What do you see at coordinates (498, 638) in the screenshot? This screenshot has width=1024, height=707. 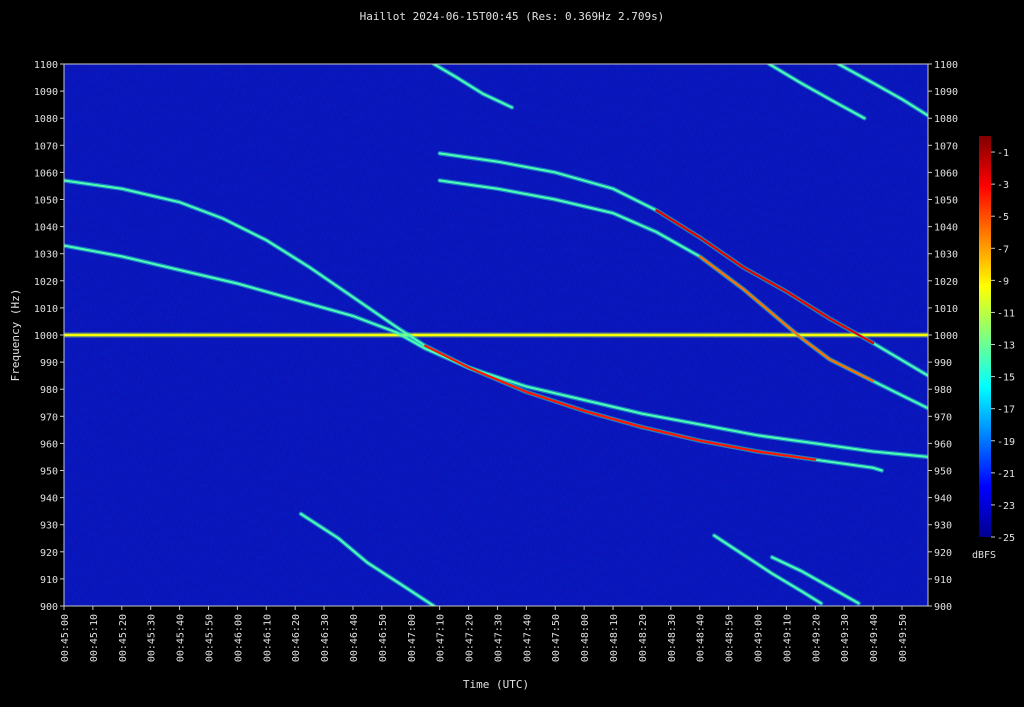 I see `x-tick-label: 00:47:30` at bounding box center [498, 638].